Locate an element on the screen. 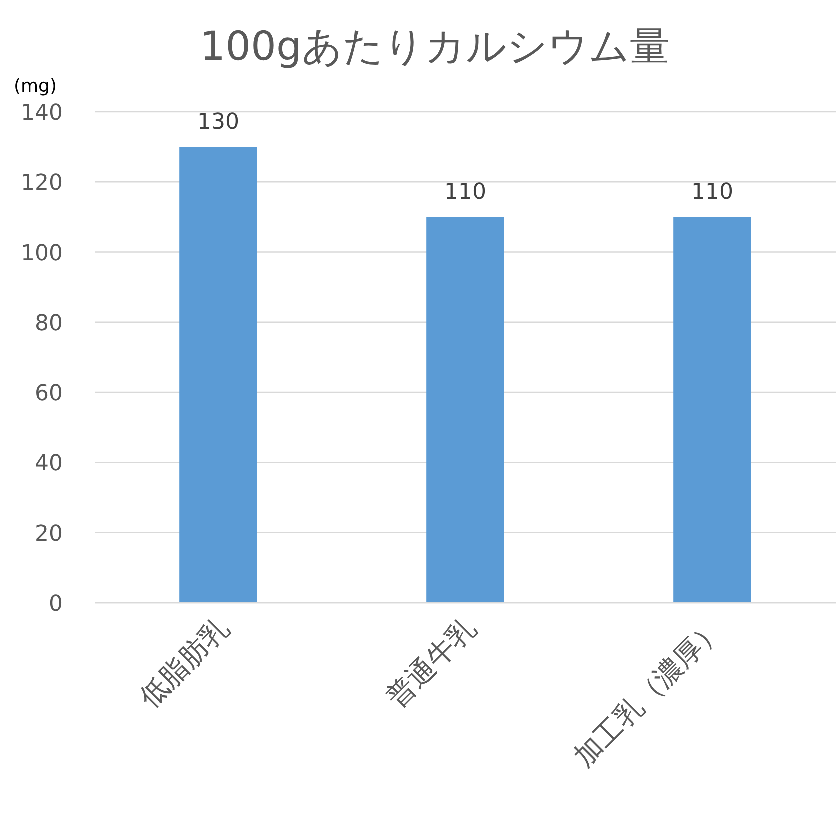 This screenshot has height=835, width=836. y-tick-label: 120 is located at coordinates (42, 183).